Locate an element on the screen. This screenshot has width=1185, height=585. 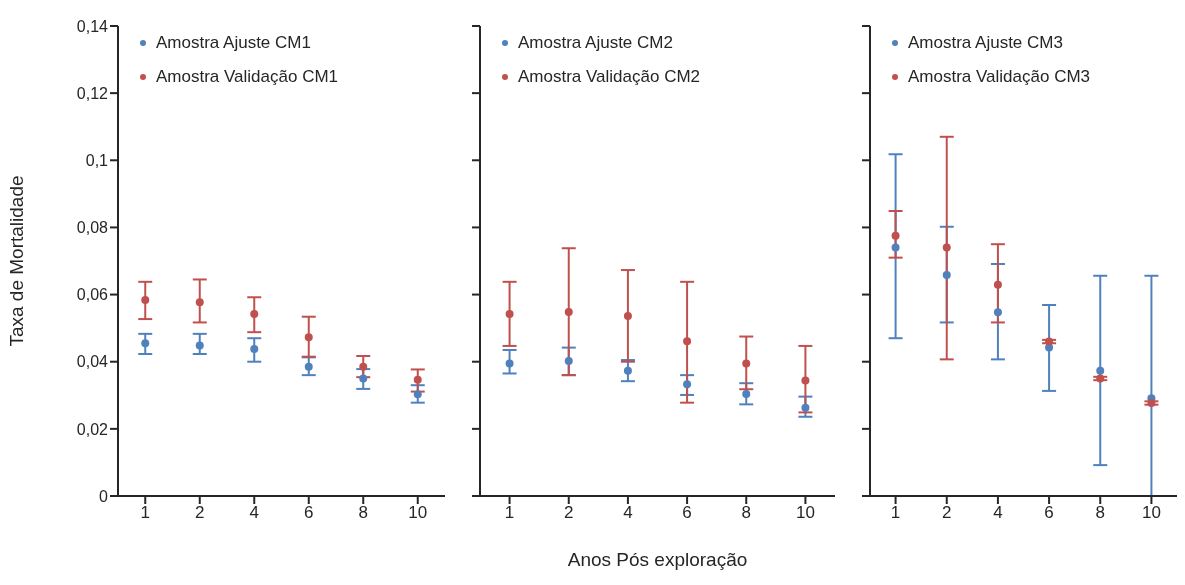
legend-label: Amostra Ajuste CM1 is located at coordinates (233, 43).